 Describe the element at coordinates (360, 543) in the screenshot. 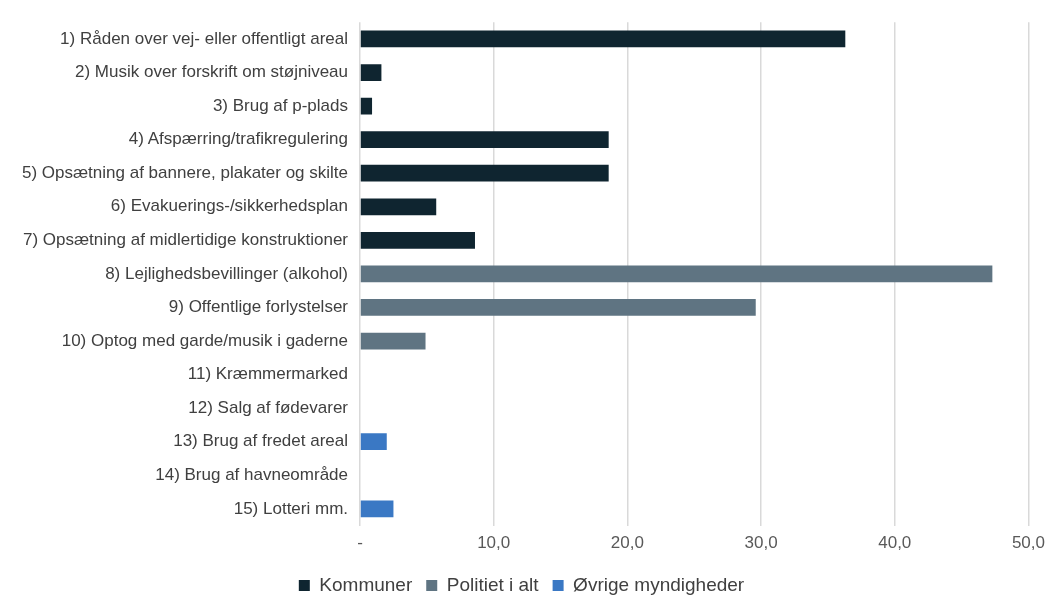

I see `x-tick-label: -` at that location.